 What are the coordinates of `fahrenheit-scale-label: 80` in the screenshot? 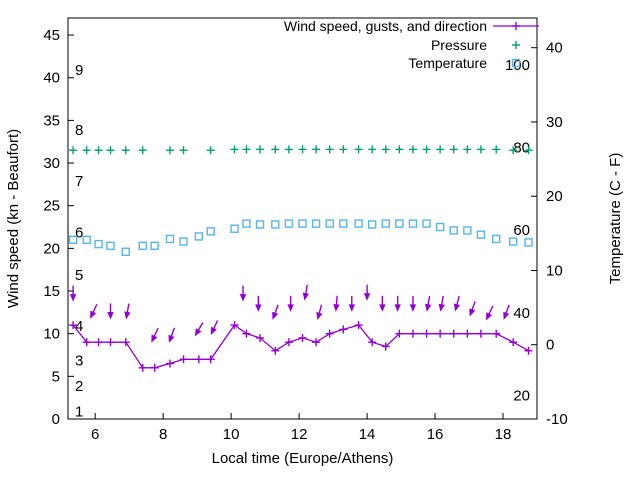 It's located at (521, 147).